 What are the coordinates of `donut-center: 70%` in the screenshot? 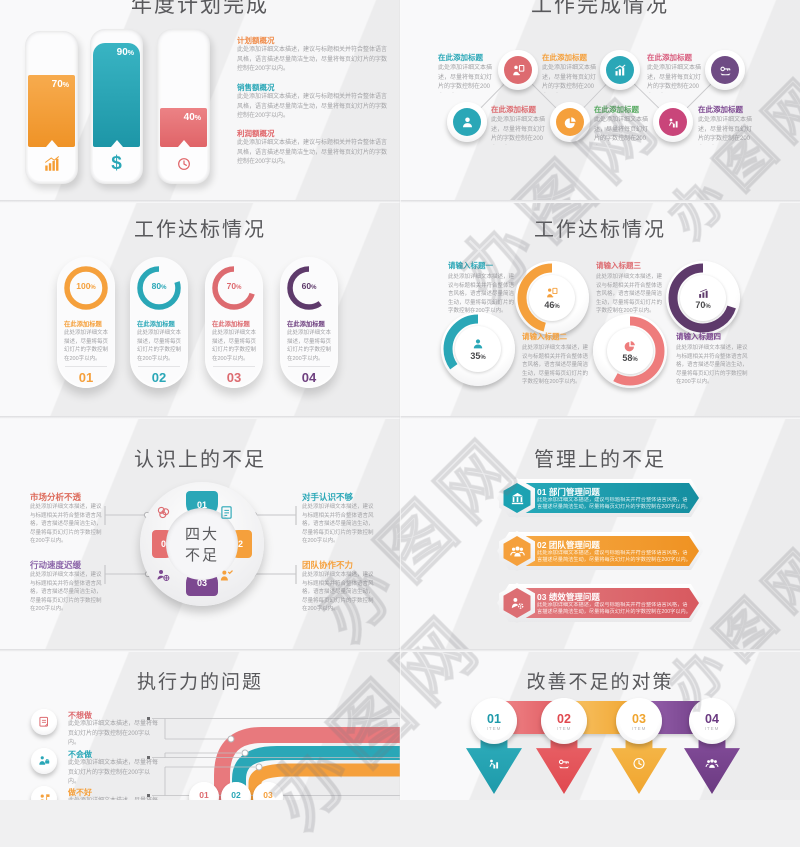 It's located at (703, 298).